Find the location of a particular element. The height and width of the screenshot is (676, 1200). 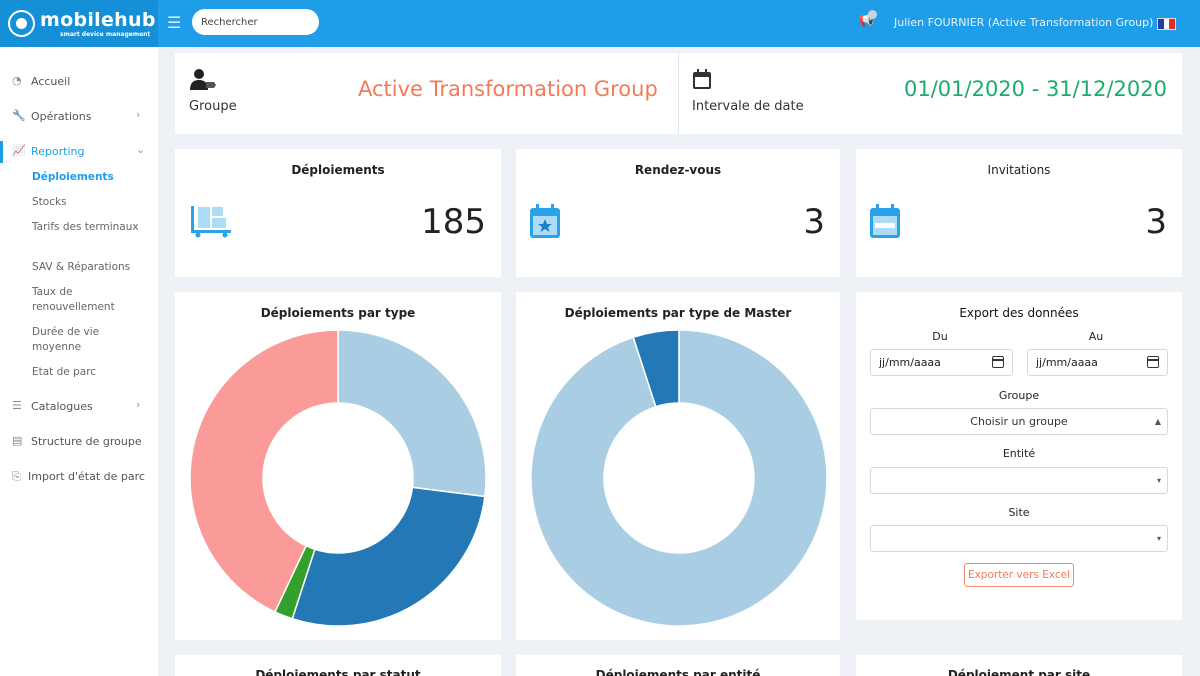

stat-title: Invitations is located at coordinates (1019, 170).